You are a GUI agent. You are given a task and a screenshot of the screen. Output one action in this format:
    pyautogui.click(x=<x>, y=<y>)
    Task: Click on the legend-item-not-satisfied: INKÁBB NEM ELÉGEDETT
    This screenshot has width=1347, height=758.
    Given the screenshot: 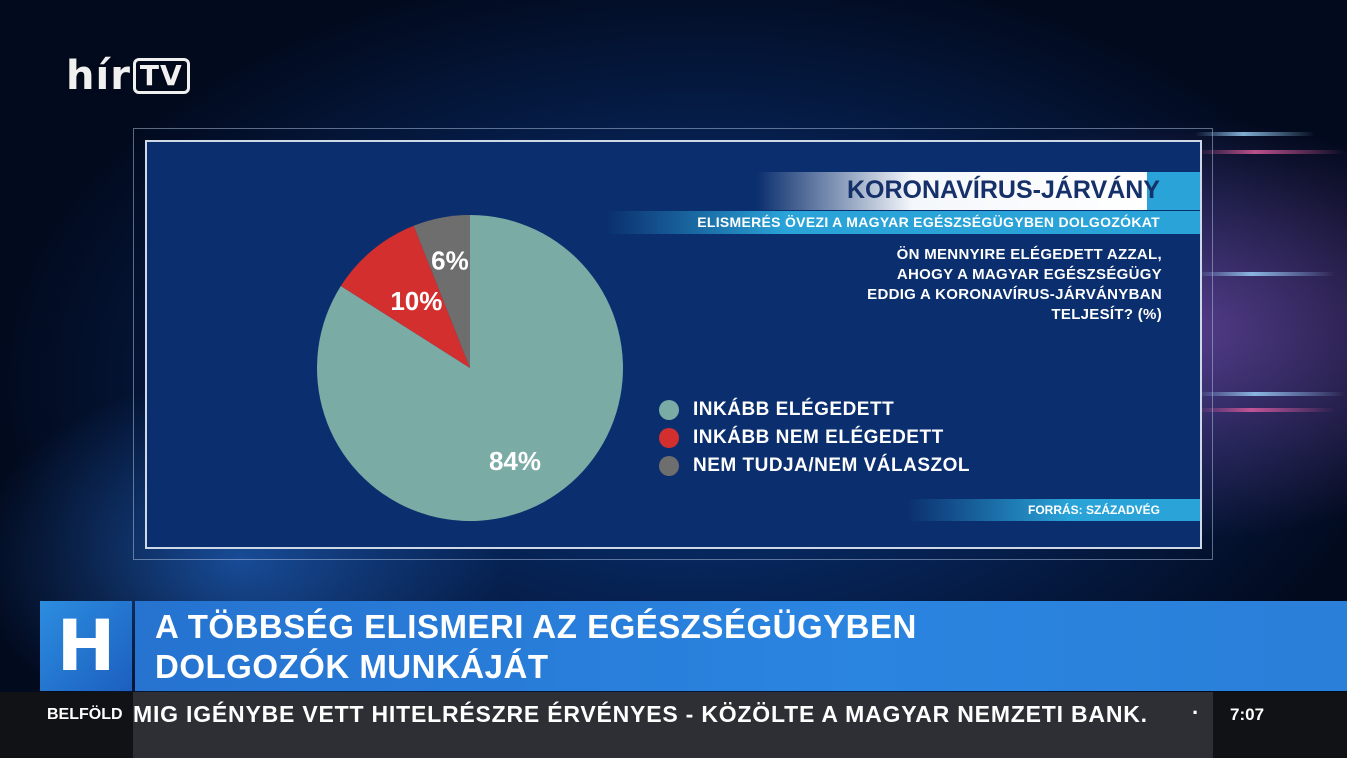 What is the action you would take?
    pyautogui.click(x=814, y=438)
    